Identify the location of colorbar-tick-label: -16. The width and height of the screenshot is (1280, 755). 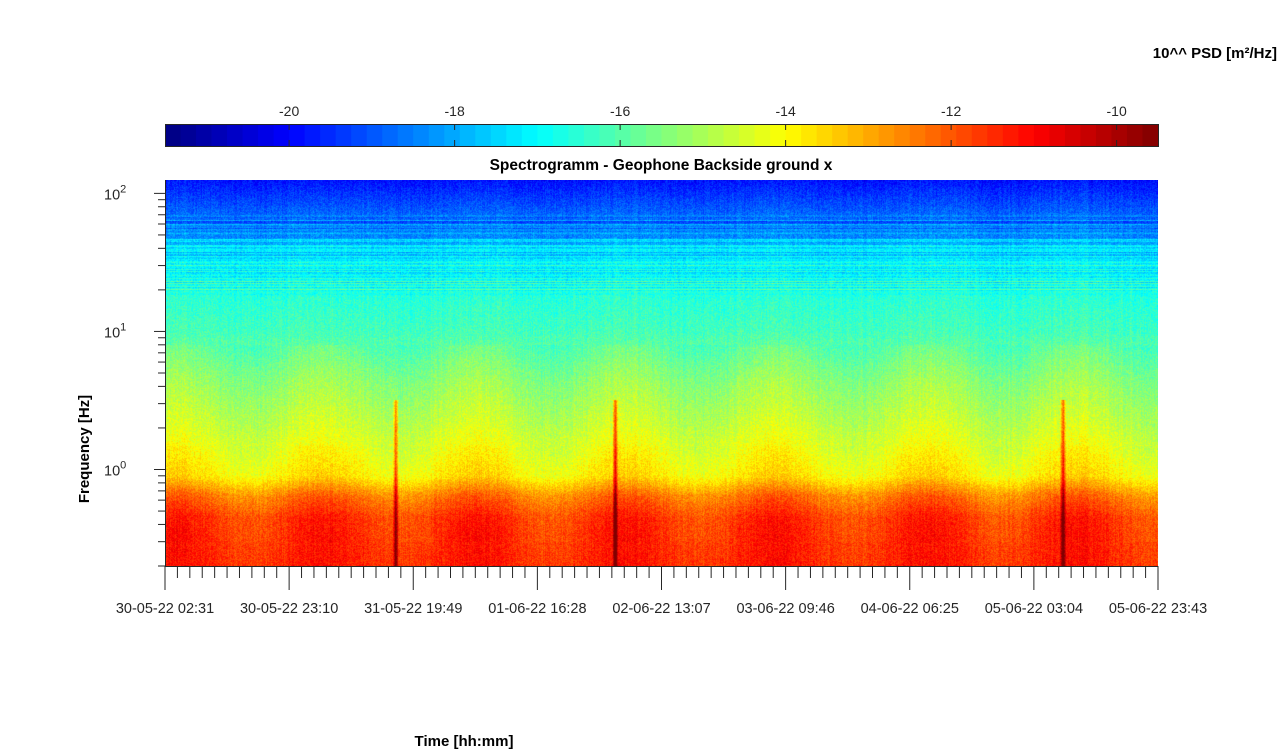
(620, 111).